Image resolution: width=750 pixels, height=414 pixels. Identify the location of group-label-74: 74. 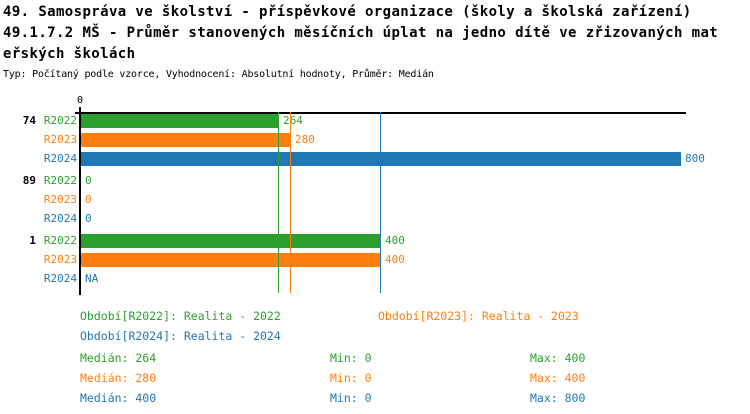
(29, 120).